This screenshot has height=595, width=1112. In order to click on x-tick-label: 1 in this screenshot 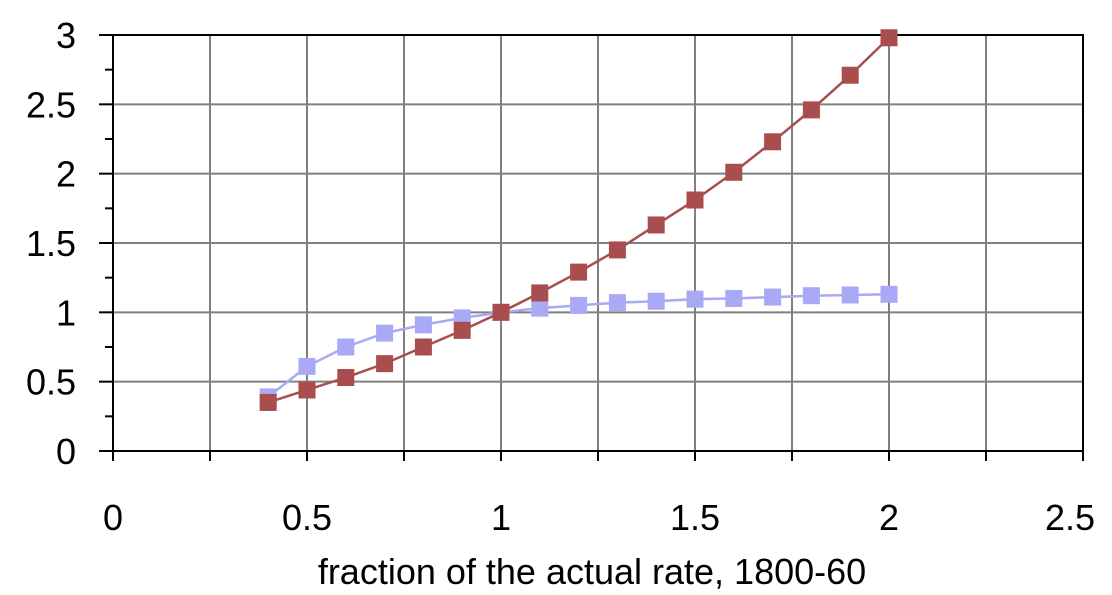, I will do `click(501, 517)`.